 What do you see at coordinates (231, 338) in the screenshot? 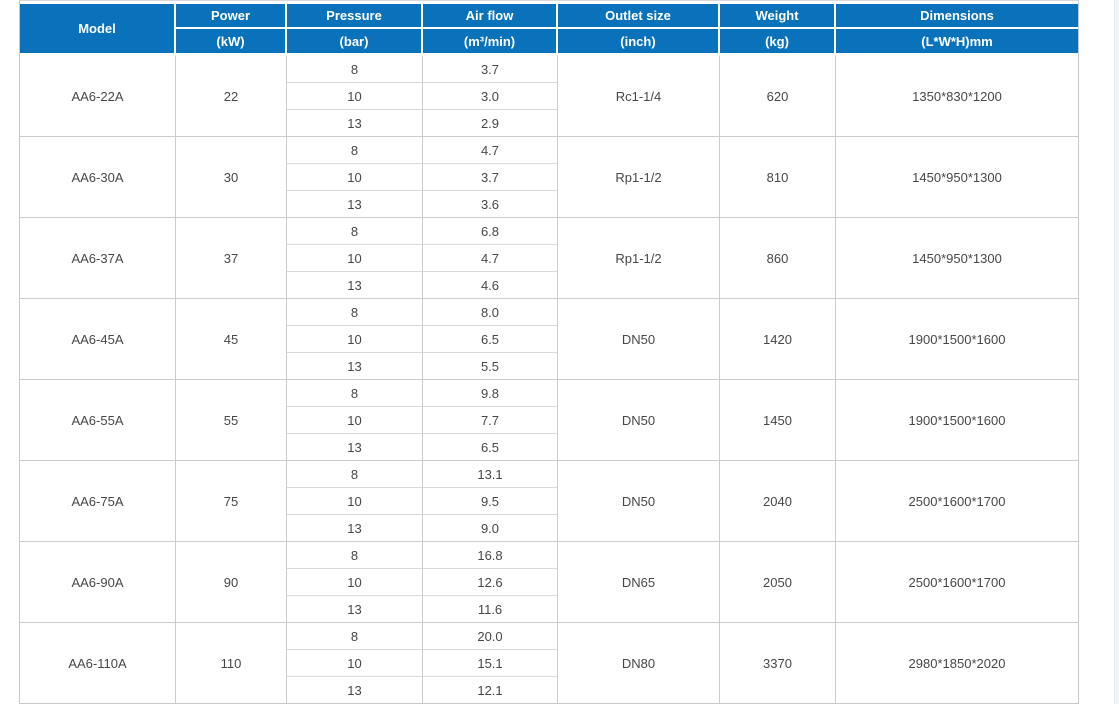
I see `power-cell: 45` at bounding box center [231, 338].